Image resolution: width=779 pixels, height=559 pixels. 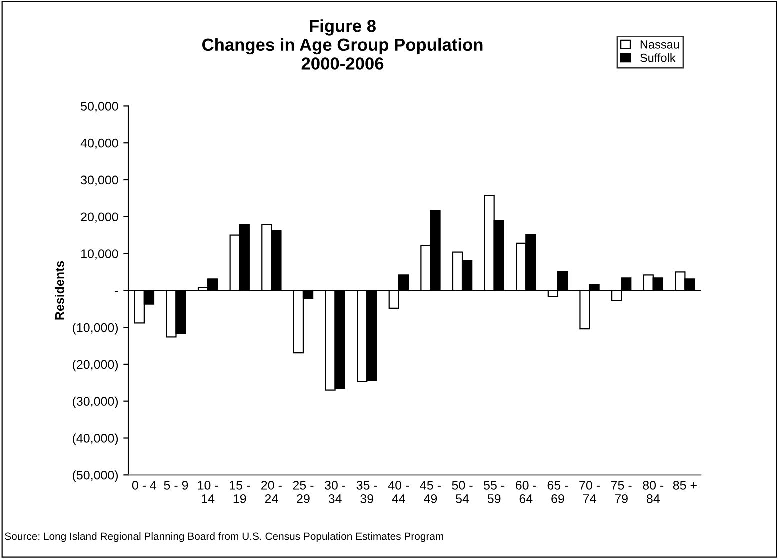 I want to click on x-tick-label: 75 - 79, so click(x=621, y=492).